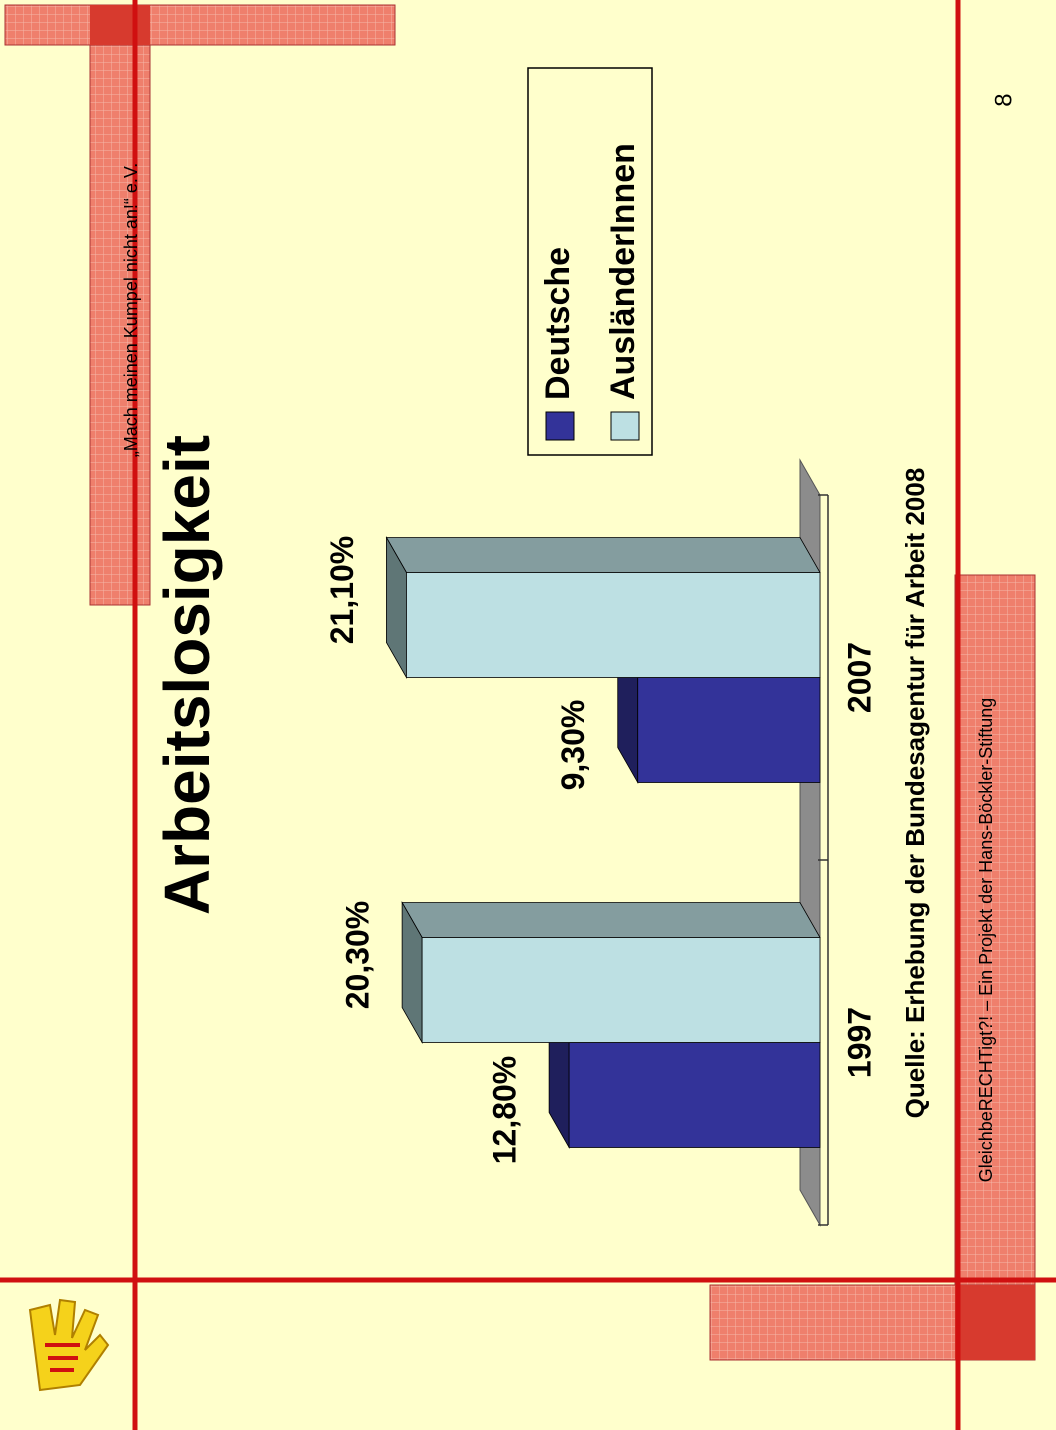  What do you see at coordinates (859, 1042) in the screenshot?
I see `x-tick-label: 1997` at bounding box center [859, 1042].